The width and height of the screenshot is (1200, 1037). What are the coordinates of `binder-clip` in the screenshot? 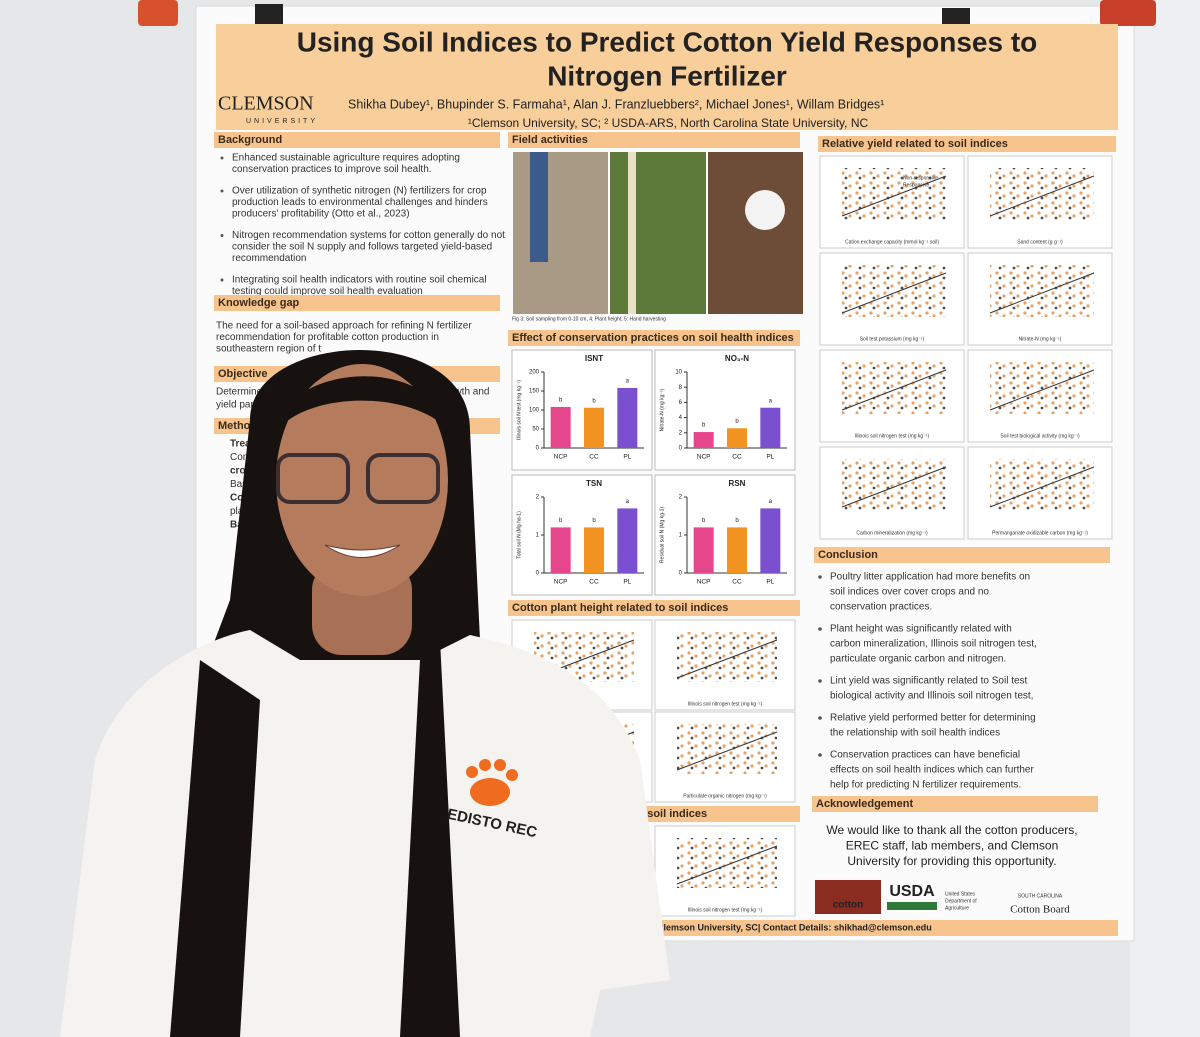 It's located at (956, 18).